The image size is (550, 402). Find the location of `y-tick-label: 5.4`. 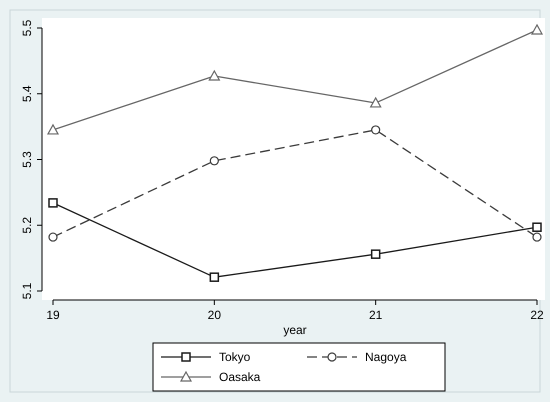

y-tick-label: 5.4 is located at coordinates (27, 93).